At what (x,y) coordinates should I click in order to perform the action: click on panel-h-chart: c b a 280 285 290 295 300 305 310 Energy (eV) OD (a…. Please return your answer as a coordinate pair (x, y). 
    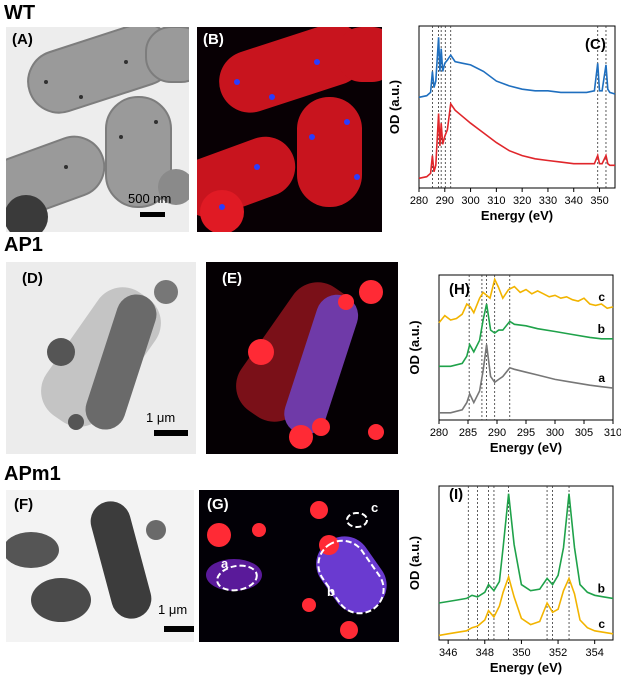
    Looking at the image, I should click on (513, 367).